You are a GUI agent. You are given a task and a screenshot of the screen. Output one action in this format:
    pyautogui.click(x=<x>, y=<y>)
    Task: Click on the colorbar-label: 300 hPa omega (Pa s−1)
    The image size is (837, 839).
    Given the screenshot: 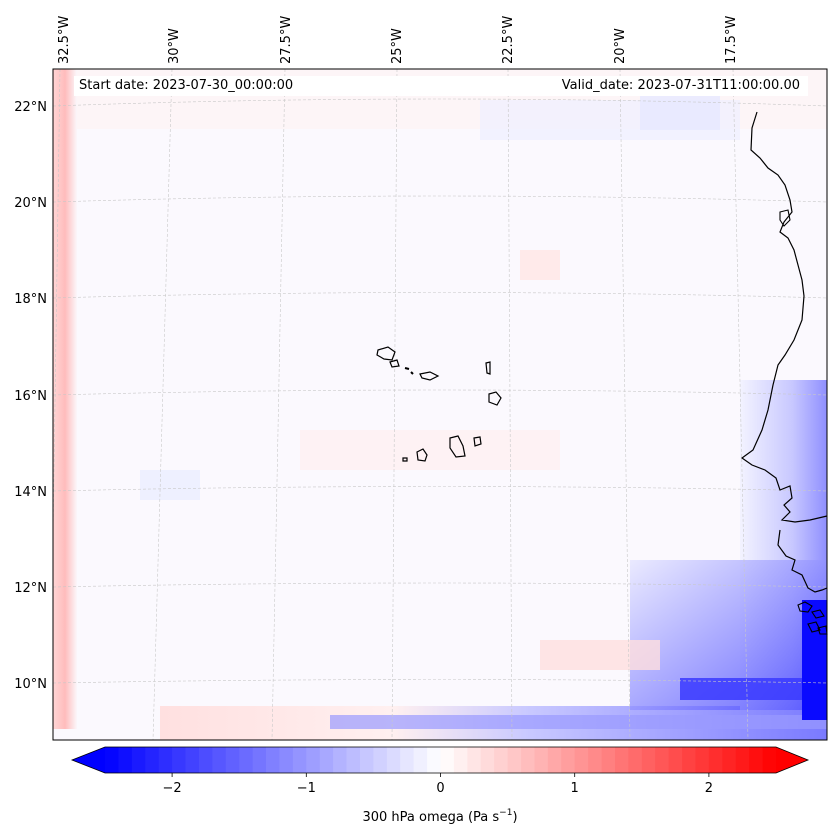 What is the action you would take?
    pyautogui.click(x=439, y=816)
    